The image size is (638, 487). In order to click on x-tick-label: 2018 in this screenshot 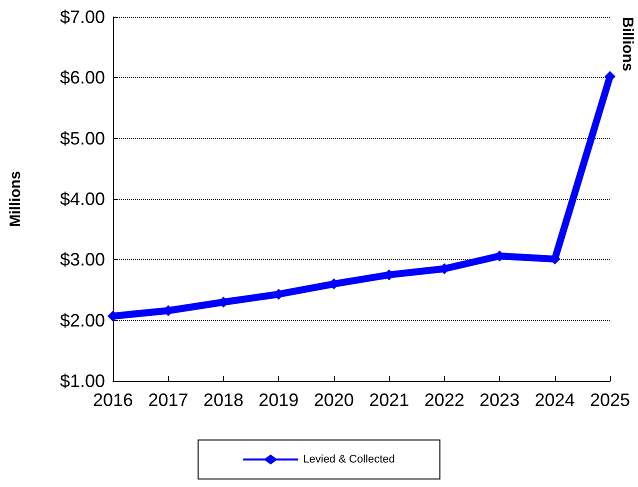, I will do `click(223, 400)`.